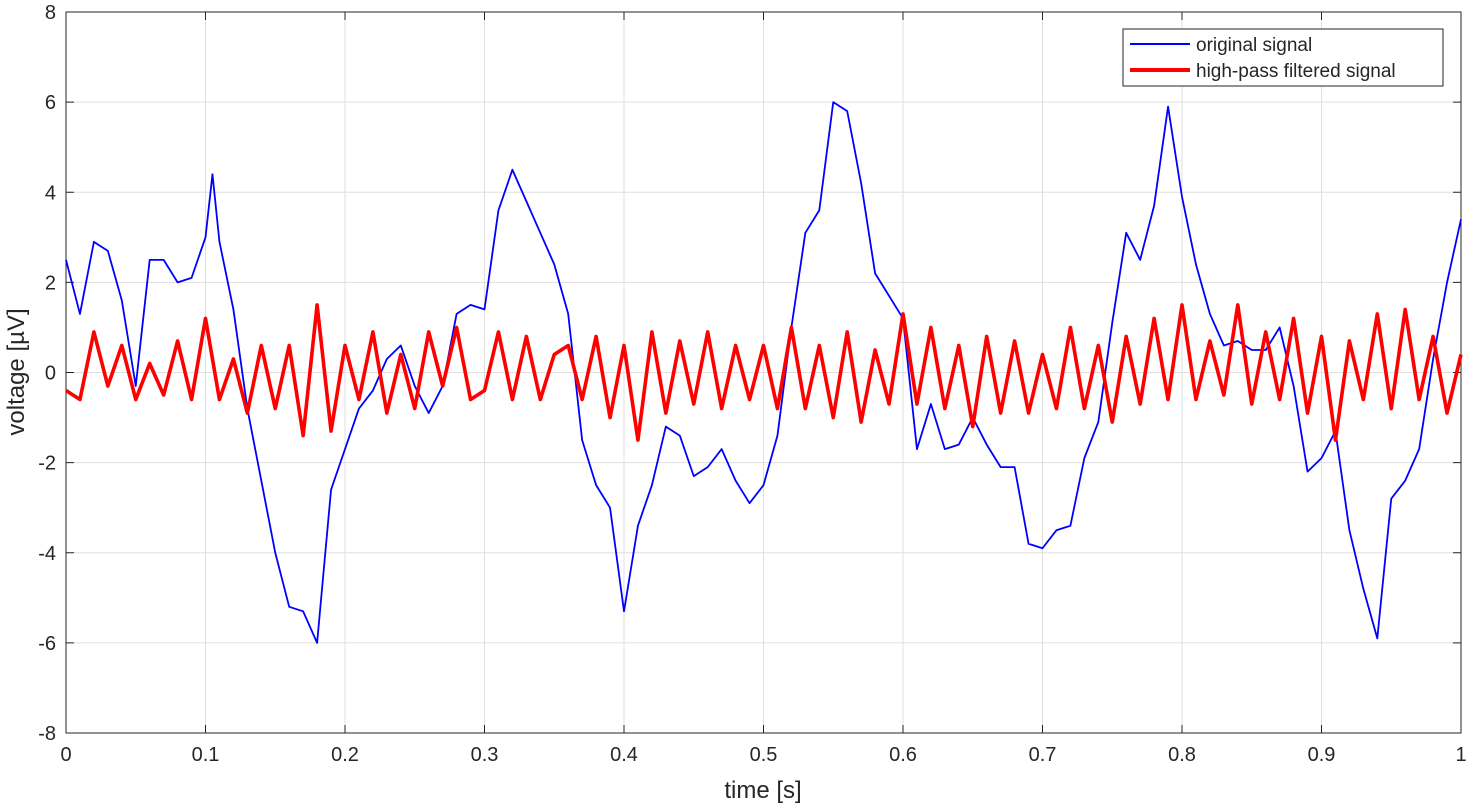 This screenshot has height=812, width=1468. What do you see at coordinates (50, 193) in the screenshot?
I see `y-tick-label: 4` at bounding box center [50, 193].